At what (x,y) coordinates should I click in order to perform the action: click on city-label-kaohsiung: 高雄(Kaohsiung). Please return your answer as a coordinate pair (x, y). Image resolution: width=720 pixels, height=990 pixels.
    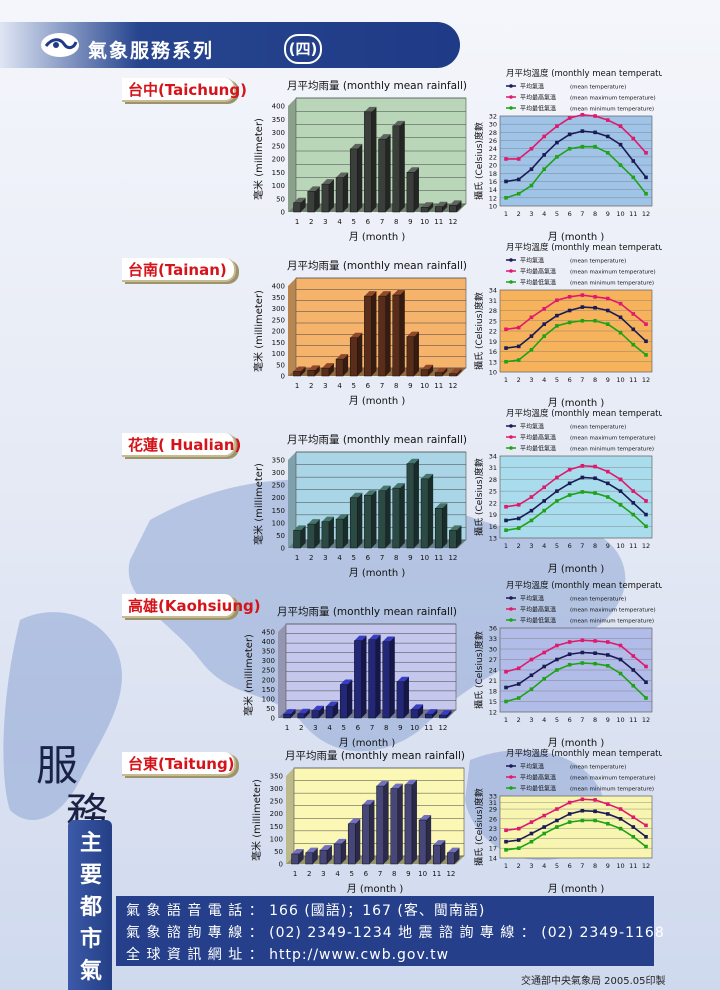
    Looking at the image, I should click on (191, 607).